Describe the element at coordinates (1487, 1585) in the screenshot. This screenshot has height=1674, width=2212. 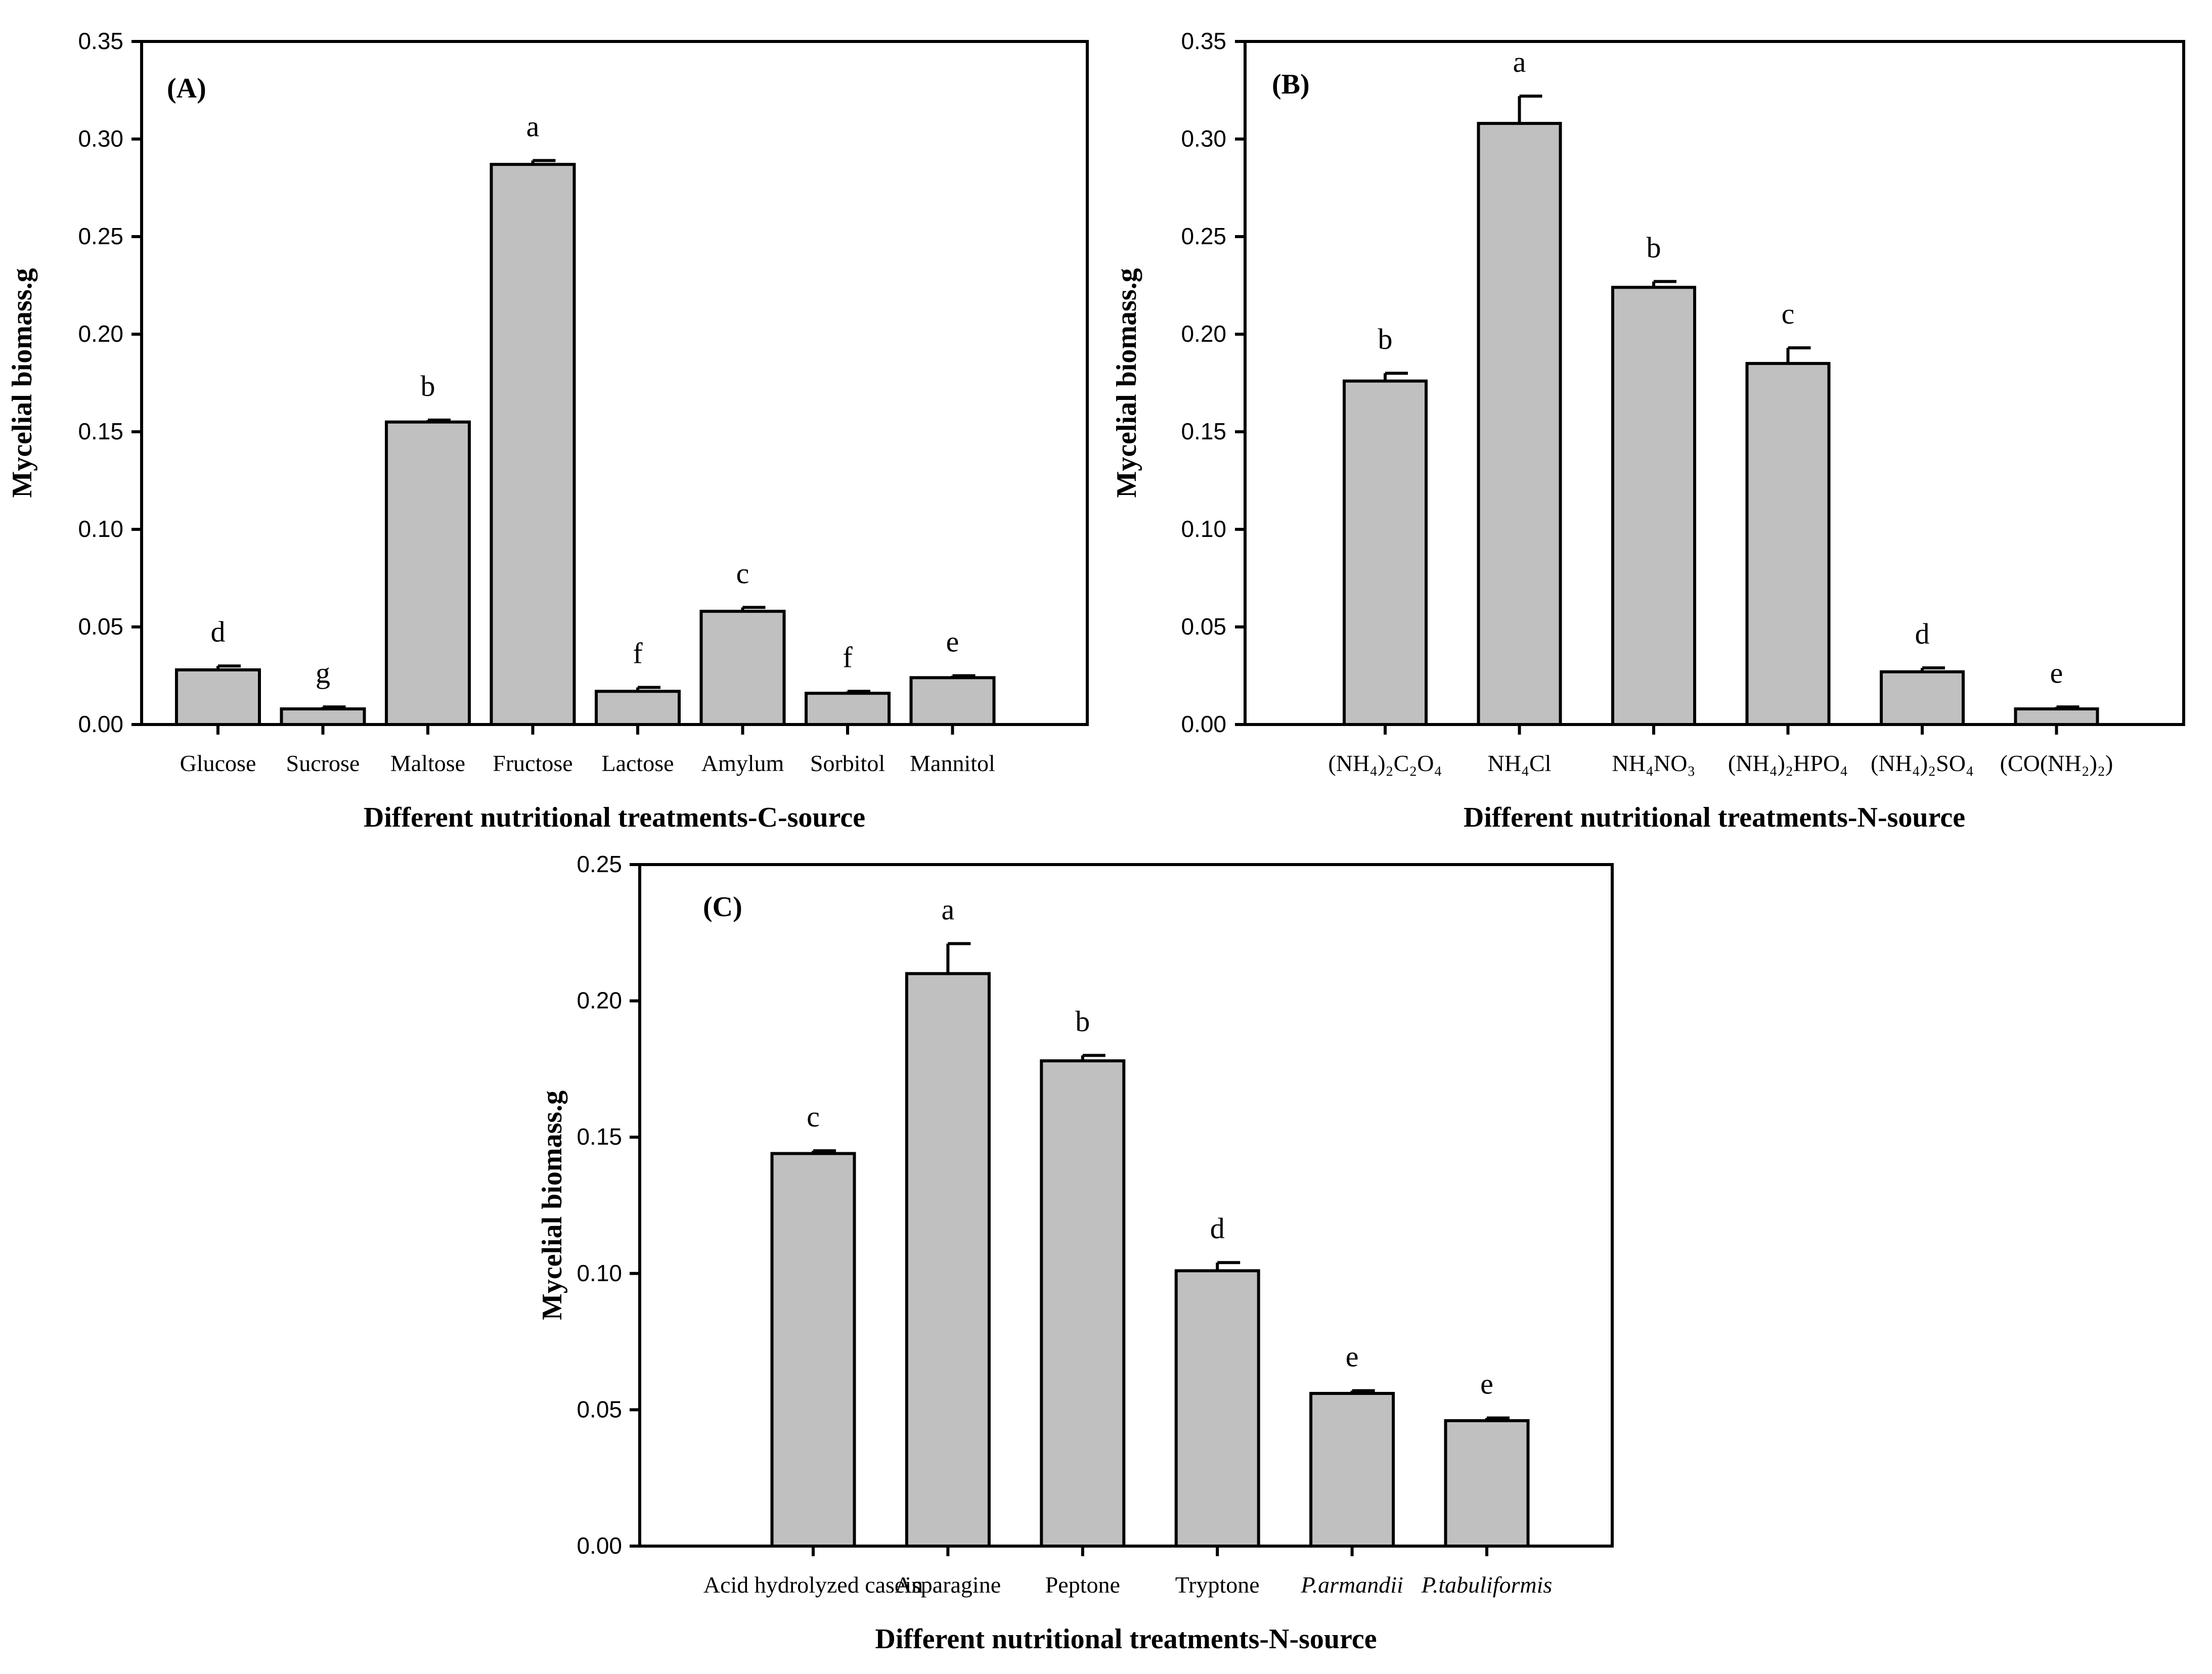
I see `category-label: P.tabuliformis` at that location.